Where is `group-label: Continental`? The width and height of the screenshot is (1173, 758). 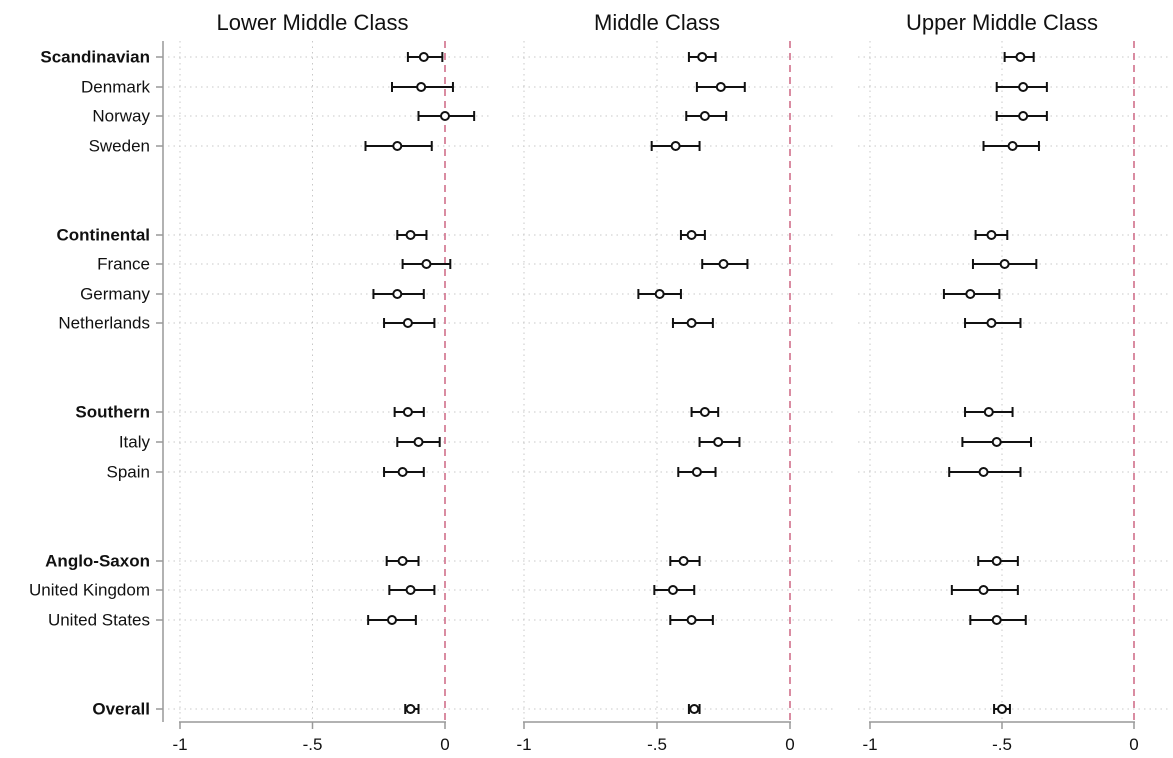
group-label: Continental is located at coordinates (104, 235).